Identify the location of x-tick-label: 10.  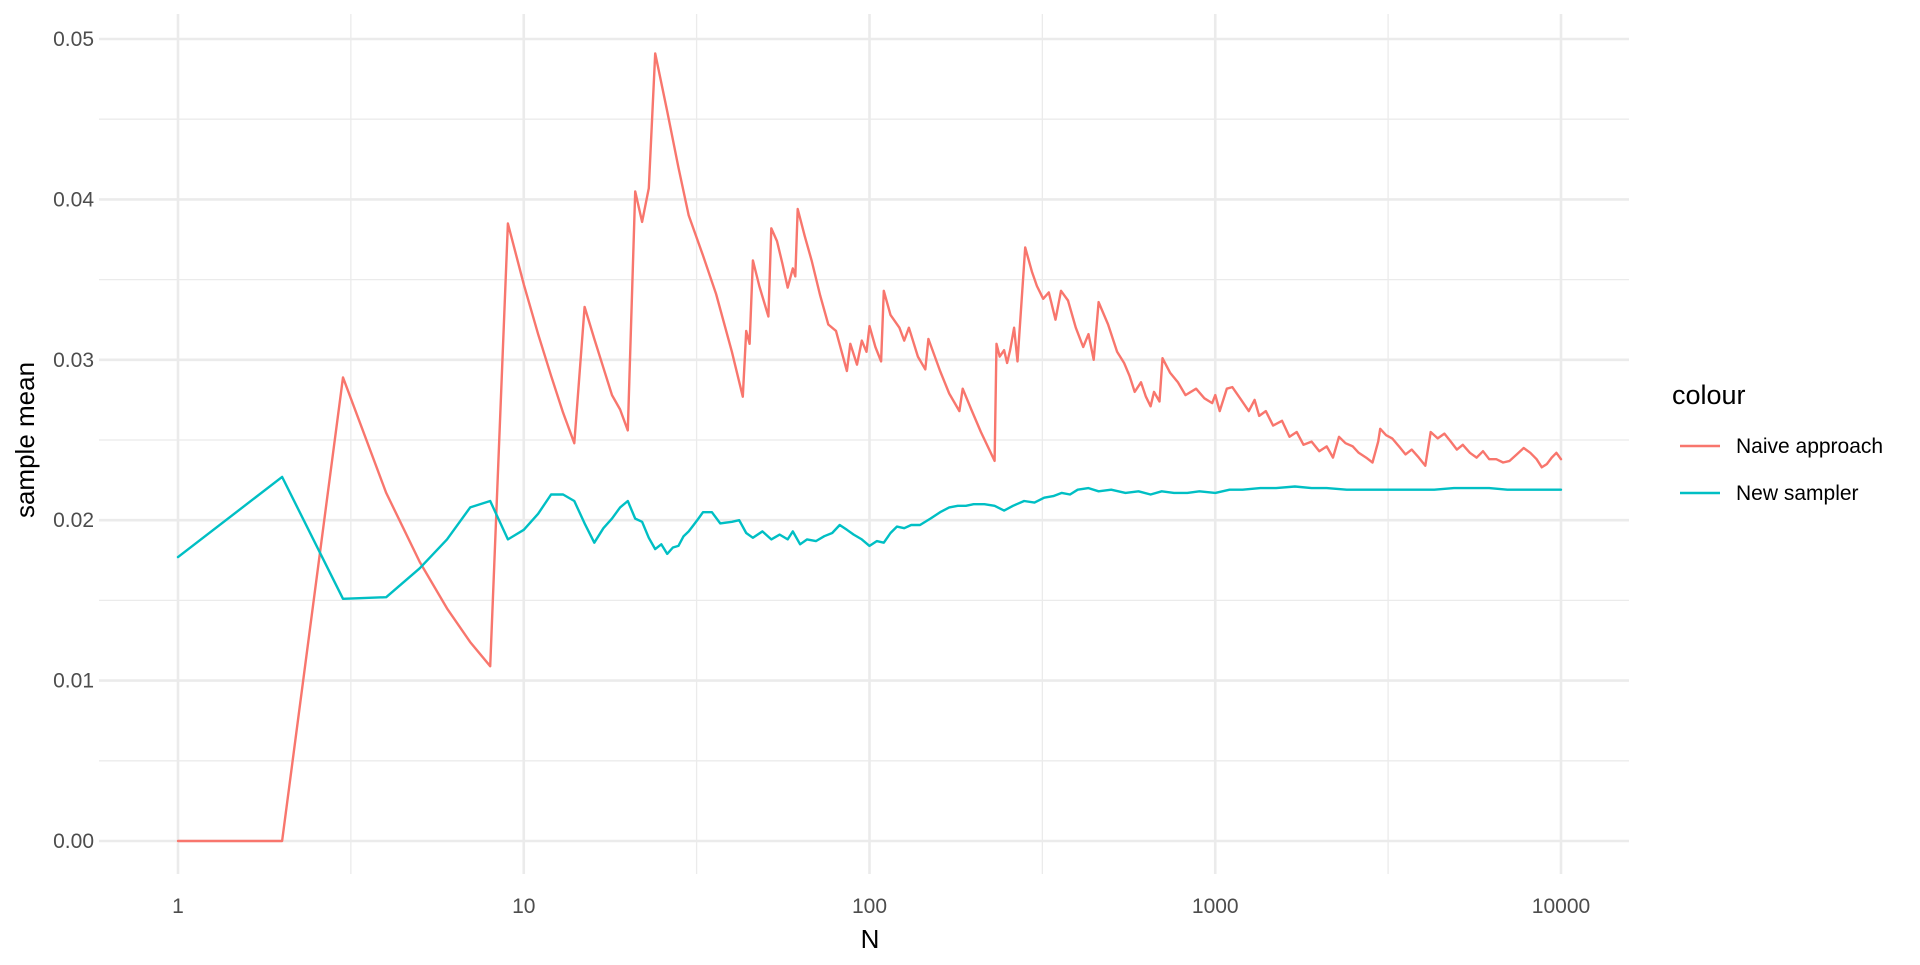
(523, 906).